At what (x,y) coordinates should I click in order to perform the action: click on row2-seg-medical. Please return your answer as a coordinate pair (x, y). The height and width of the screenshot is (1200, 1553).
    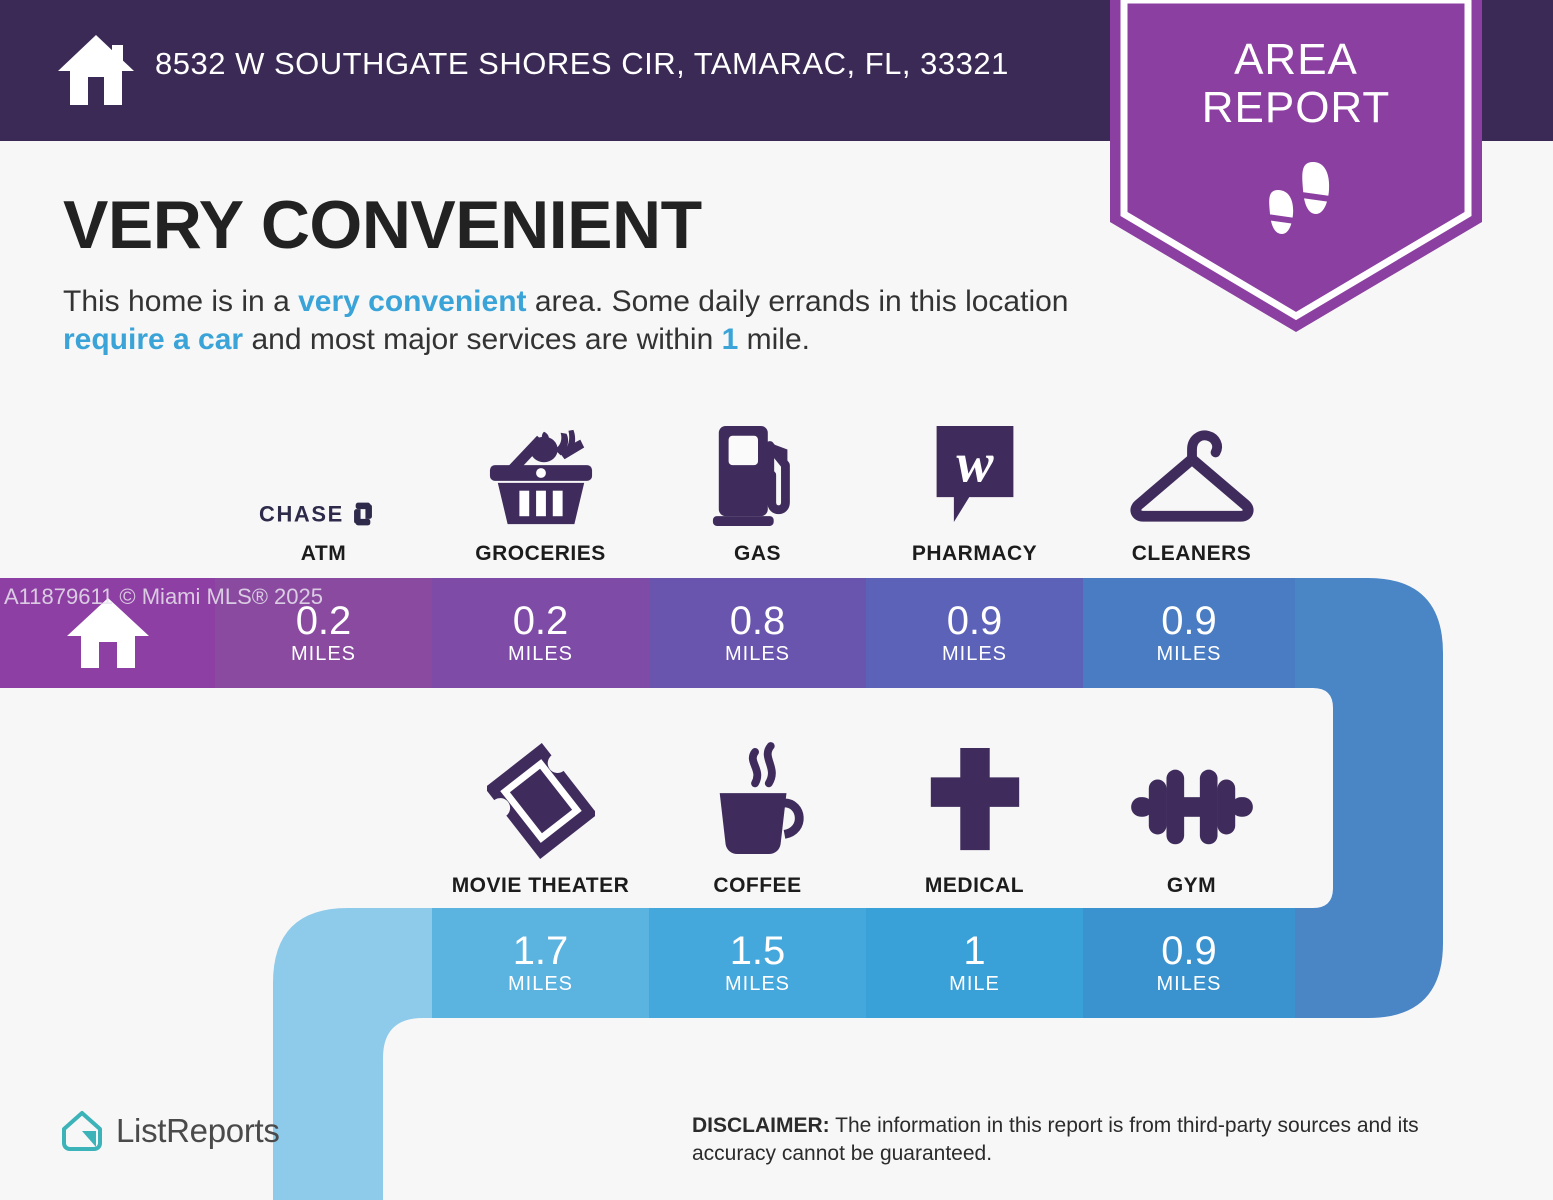
    Looking at the image, I should click on (974, 963).